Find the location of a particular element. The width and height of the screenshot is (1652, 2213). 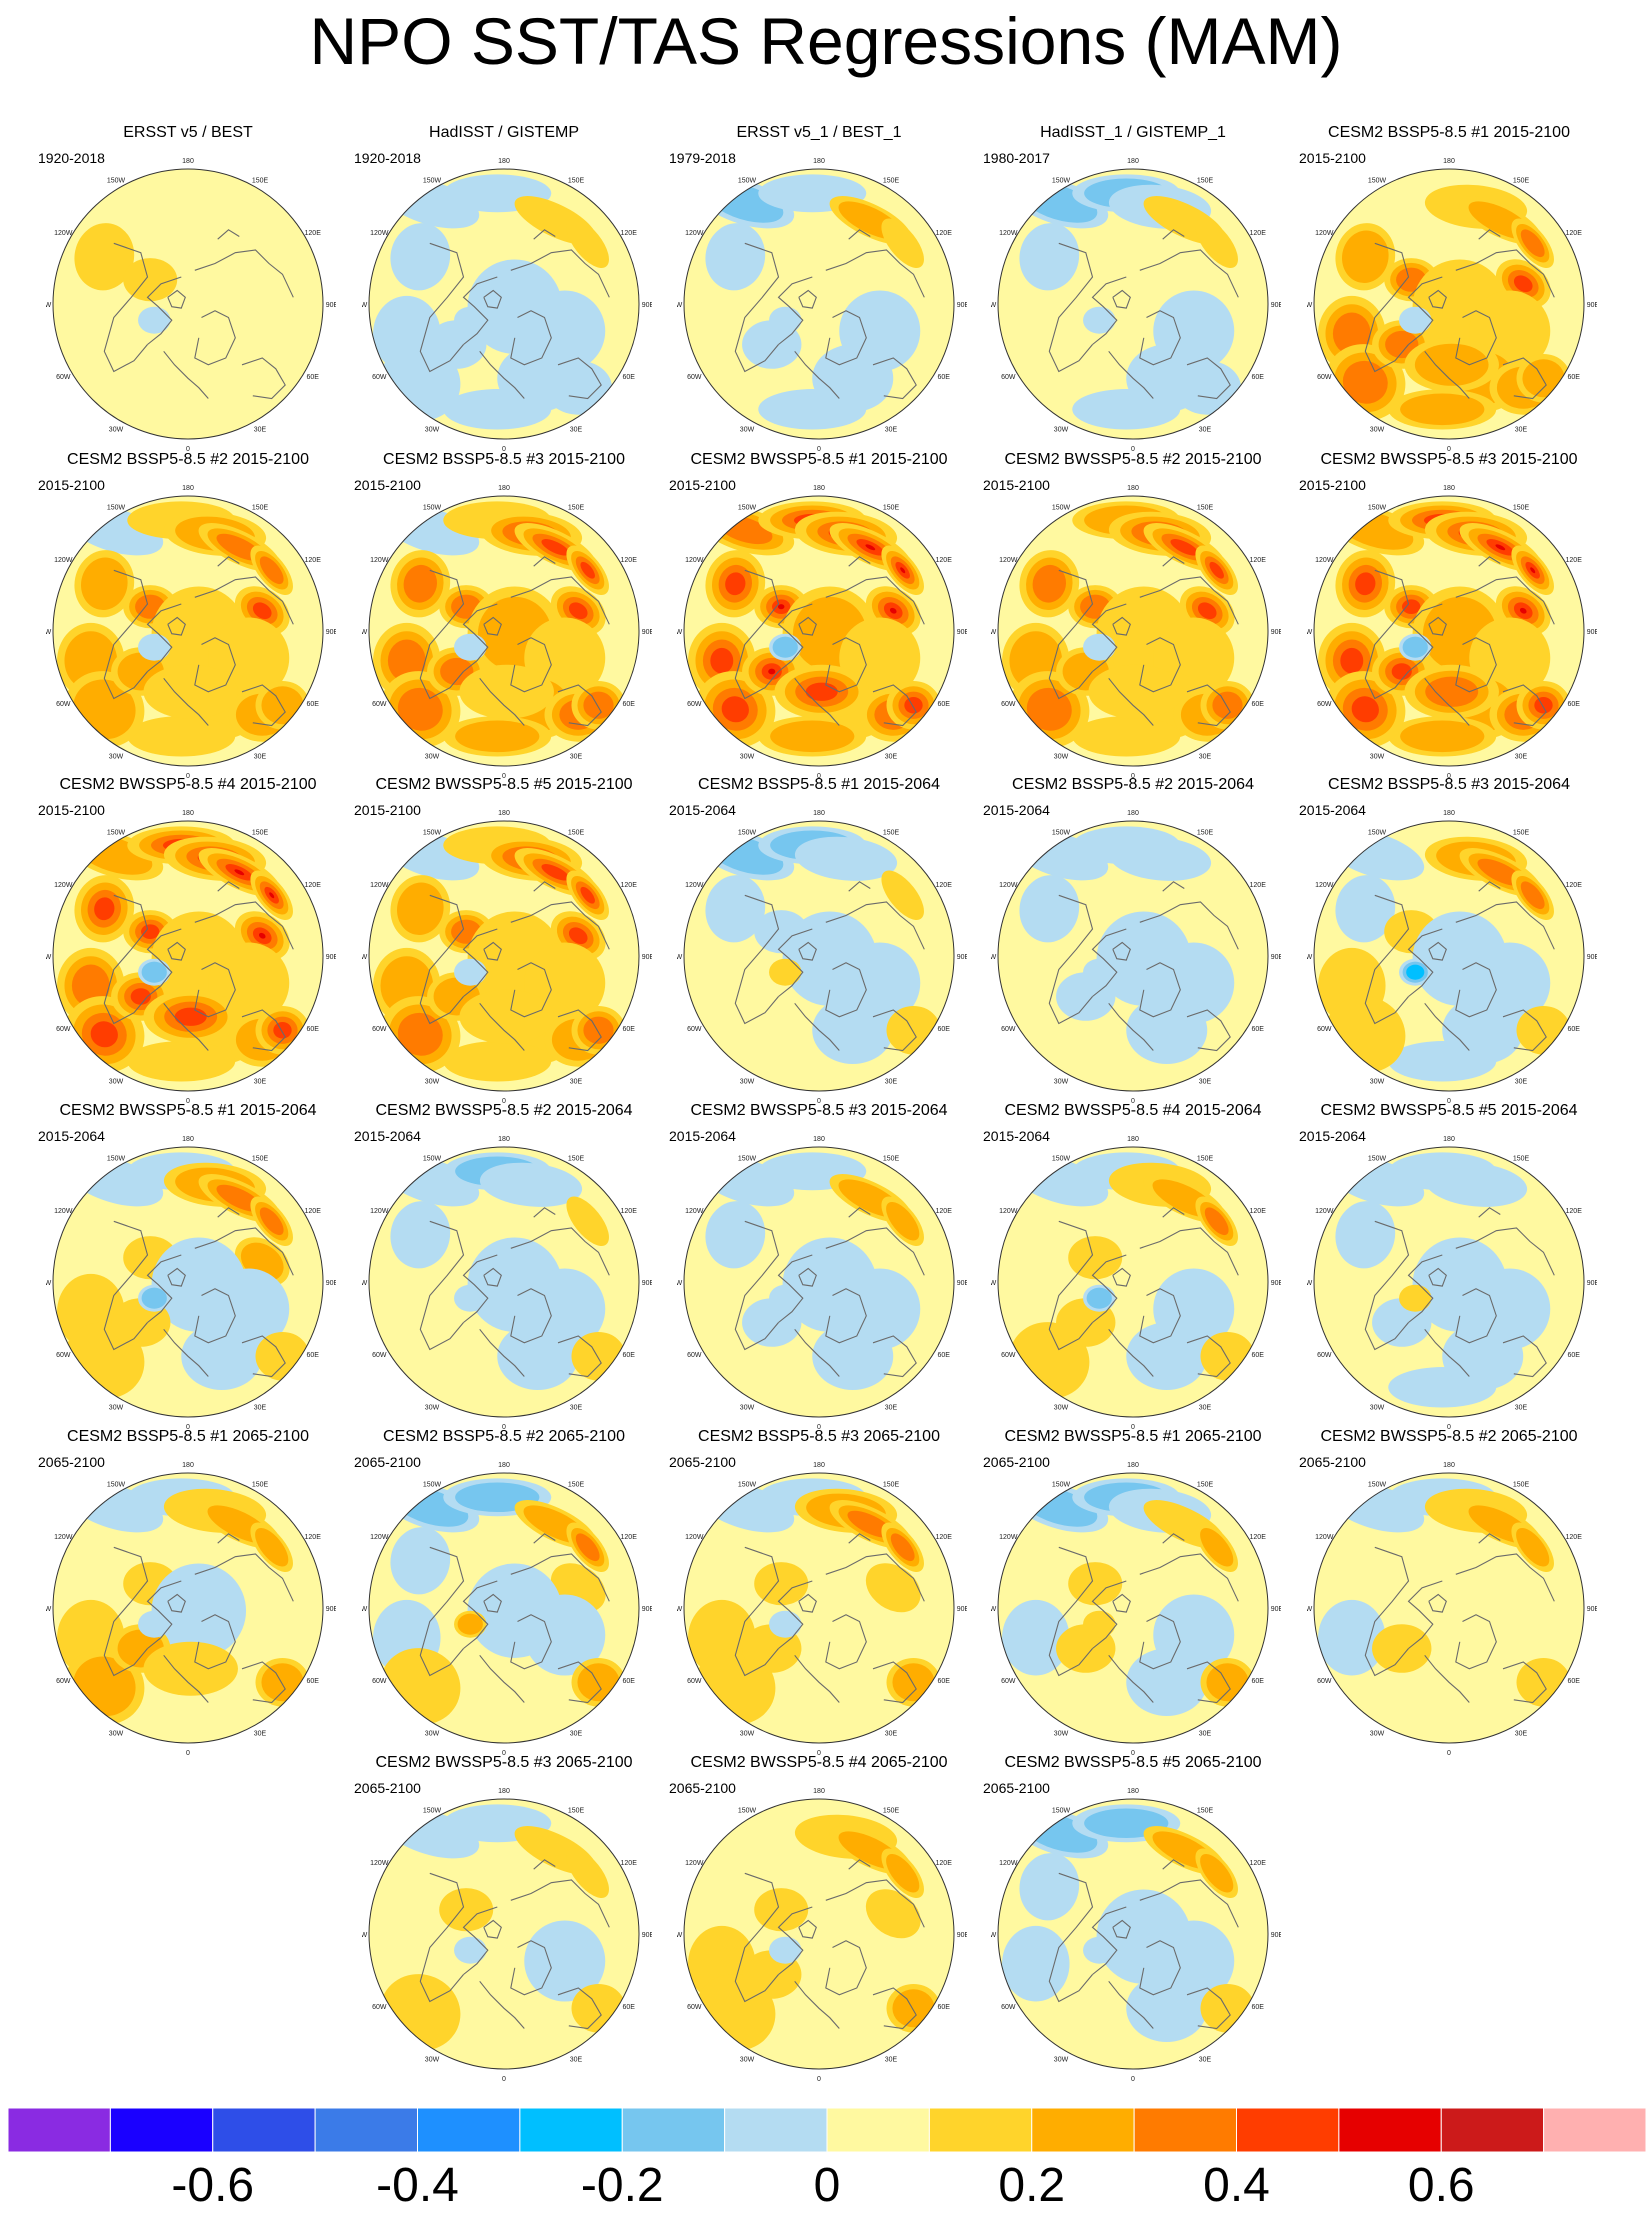

colorbar-tick-label: -0.2 is located at coordinates (622, 2185).